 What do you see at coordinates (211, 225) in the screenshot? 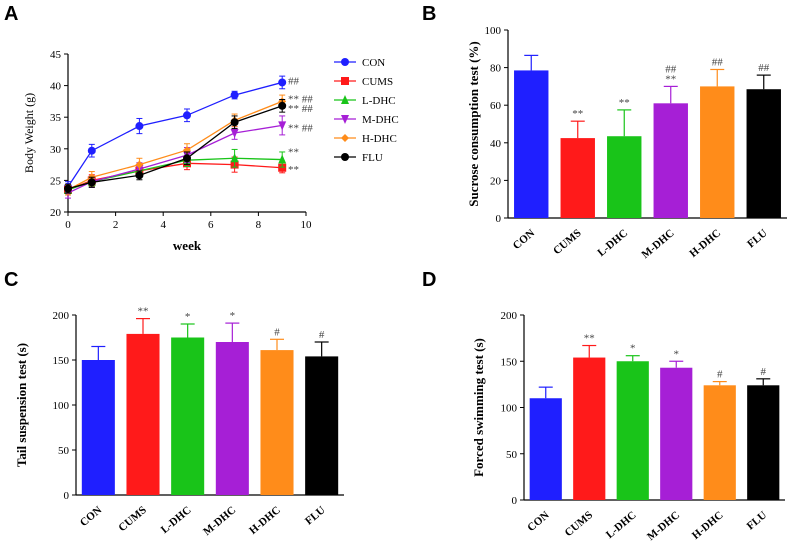
I see `x-tick-label: 6` at bounding box center [211, 225].